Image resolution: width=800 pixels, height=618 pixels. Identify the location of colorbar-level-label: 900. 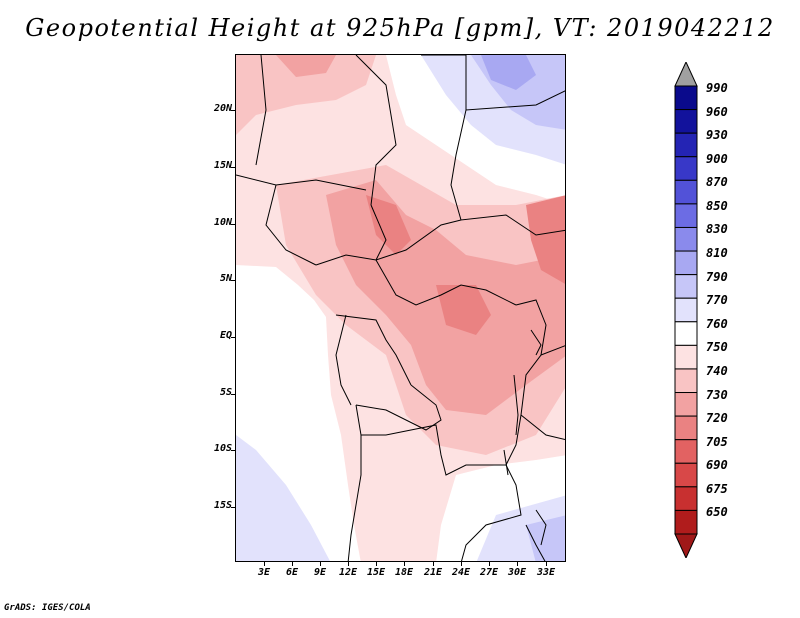
(717, 158).